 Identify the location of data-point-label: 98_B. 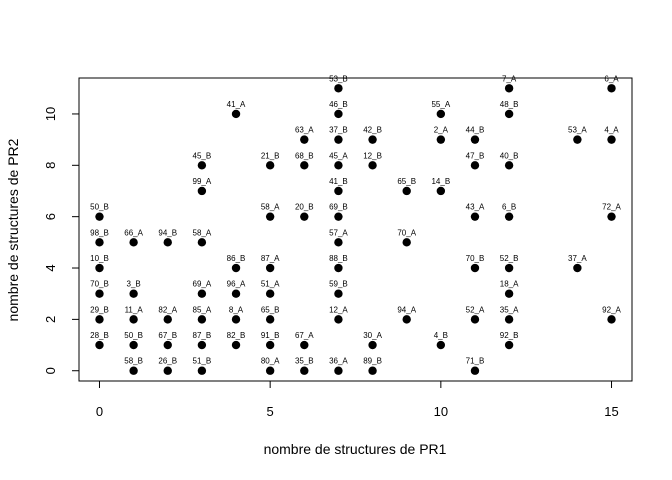
(99, 232).